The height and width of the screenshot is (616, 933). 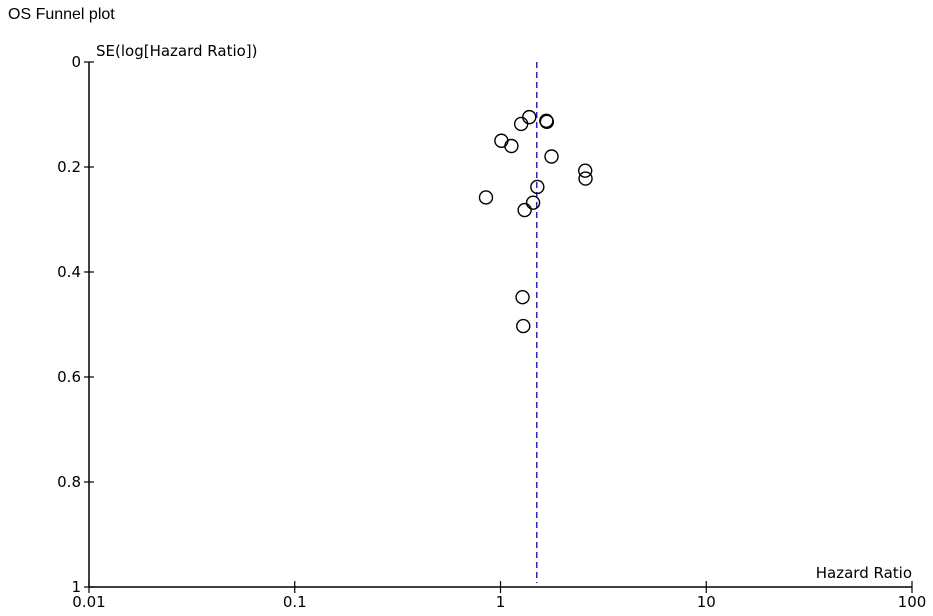 What do you see at coordinates (535, 221) in the screenshot?
I see `points-group` at bounding box center [535, 221].